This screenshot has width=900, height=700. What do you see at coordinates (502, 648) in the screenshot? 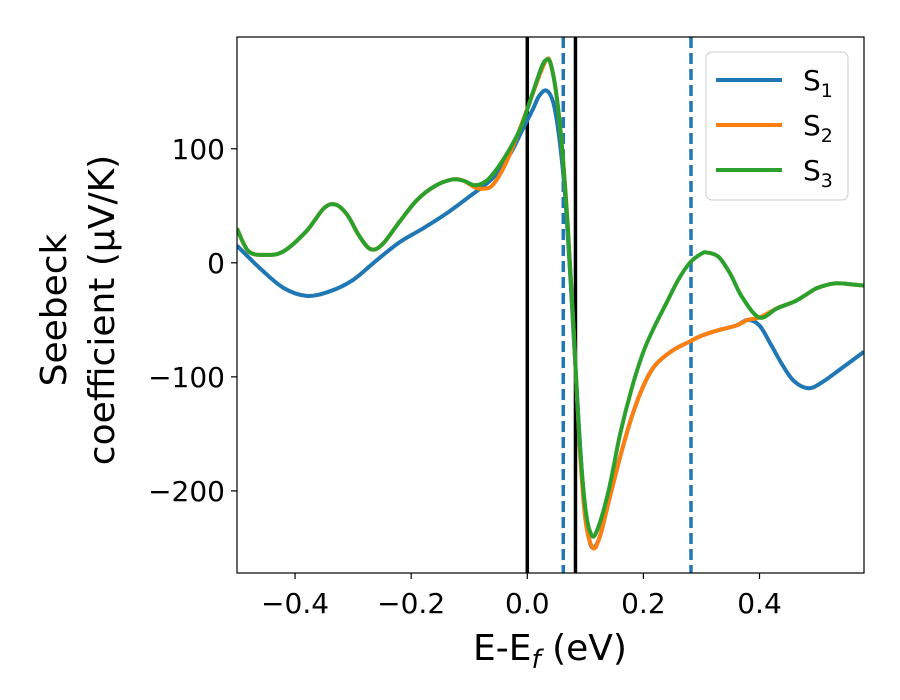
I see `x-axis-label-main: E-E` at bounding box center [502, 648].